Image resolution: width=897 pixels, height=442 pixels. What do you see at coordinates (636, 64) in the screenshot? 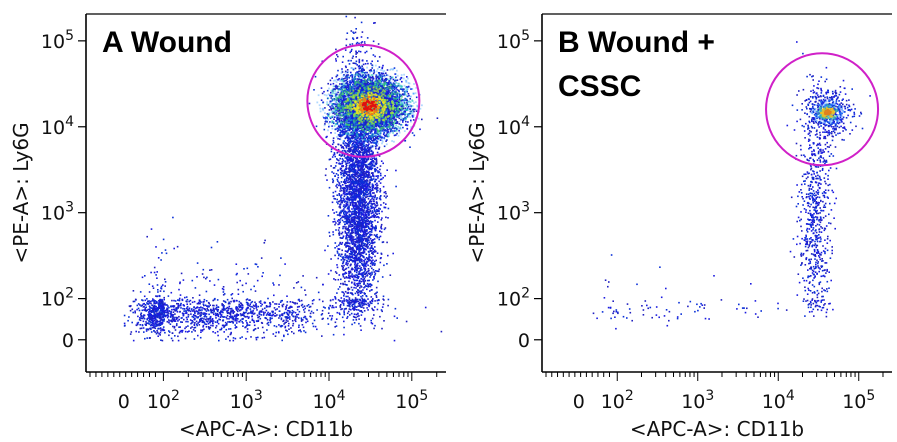
I see `panel-title: B Wound + CSSC` at bounding box center [636, 64].